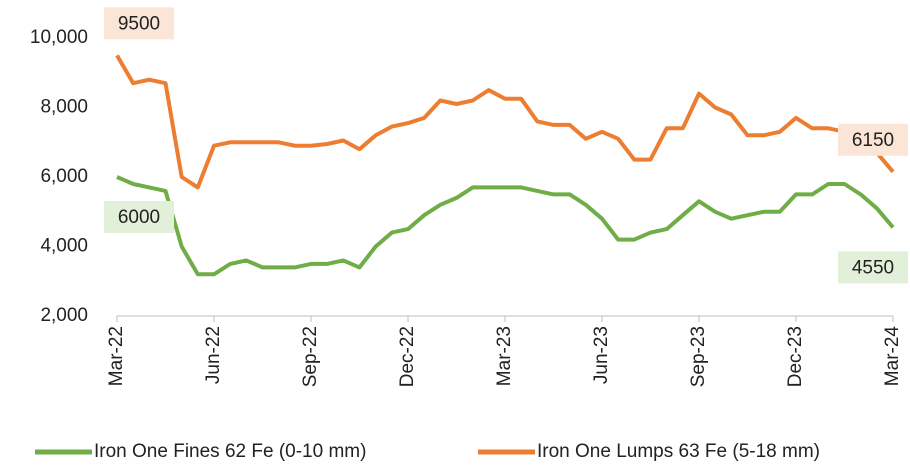  I want to click on x-tick-label: Sep-22, so click(310, 356).